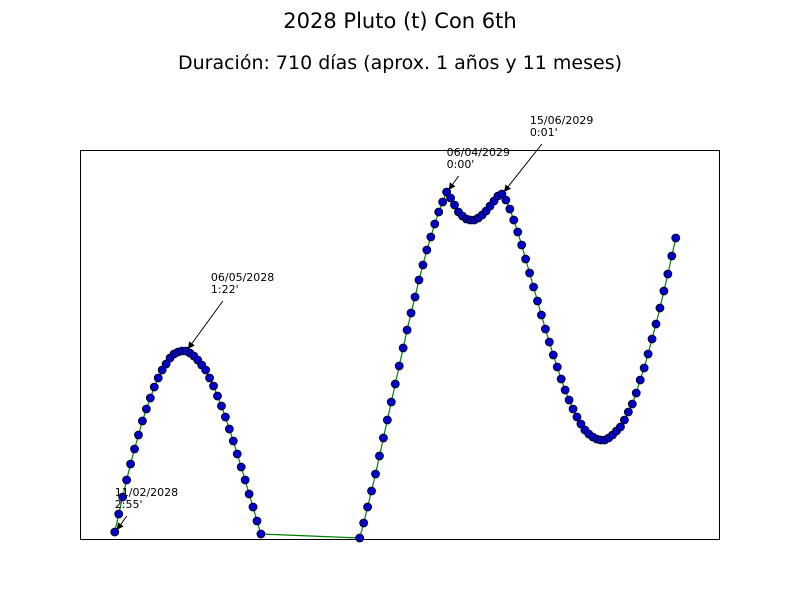  I want to click on annotation-text: 1:22', so click(225, 289).